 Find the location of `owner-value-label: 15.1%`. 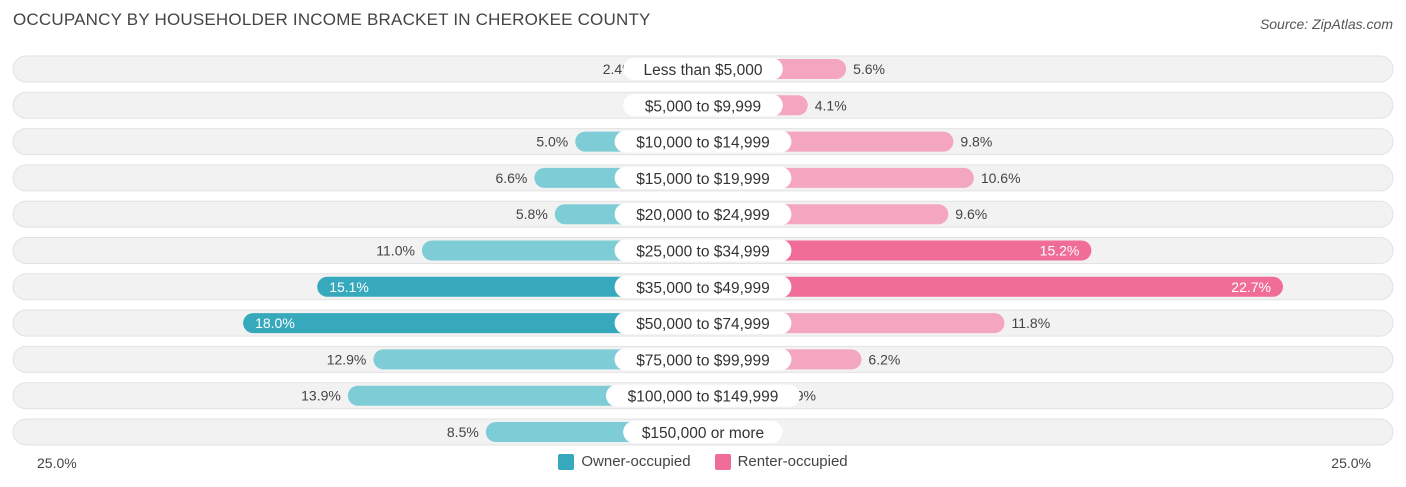

owner-value-label: 15.1% is located at coordinates (349, 287).